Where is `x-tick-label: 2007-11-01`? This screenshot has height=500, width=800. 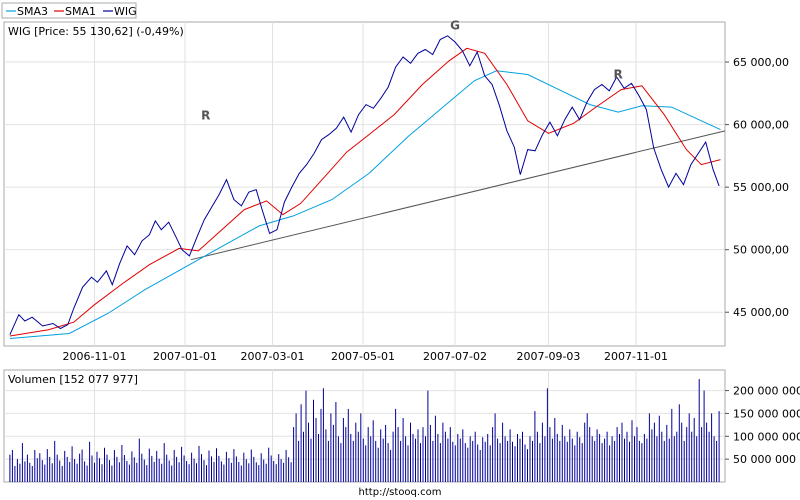 x-tick-label: 2007-11-01 is located at coordinates (636, 356).